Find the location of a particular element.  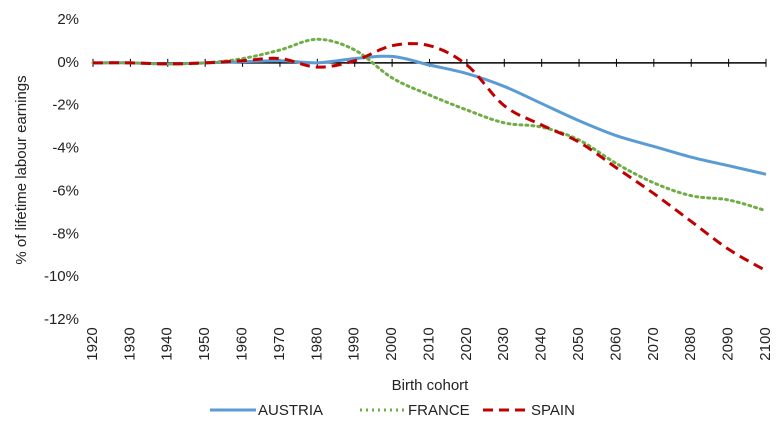

y-tick-label: -4% is located at coordinates (65, 148).